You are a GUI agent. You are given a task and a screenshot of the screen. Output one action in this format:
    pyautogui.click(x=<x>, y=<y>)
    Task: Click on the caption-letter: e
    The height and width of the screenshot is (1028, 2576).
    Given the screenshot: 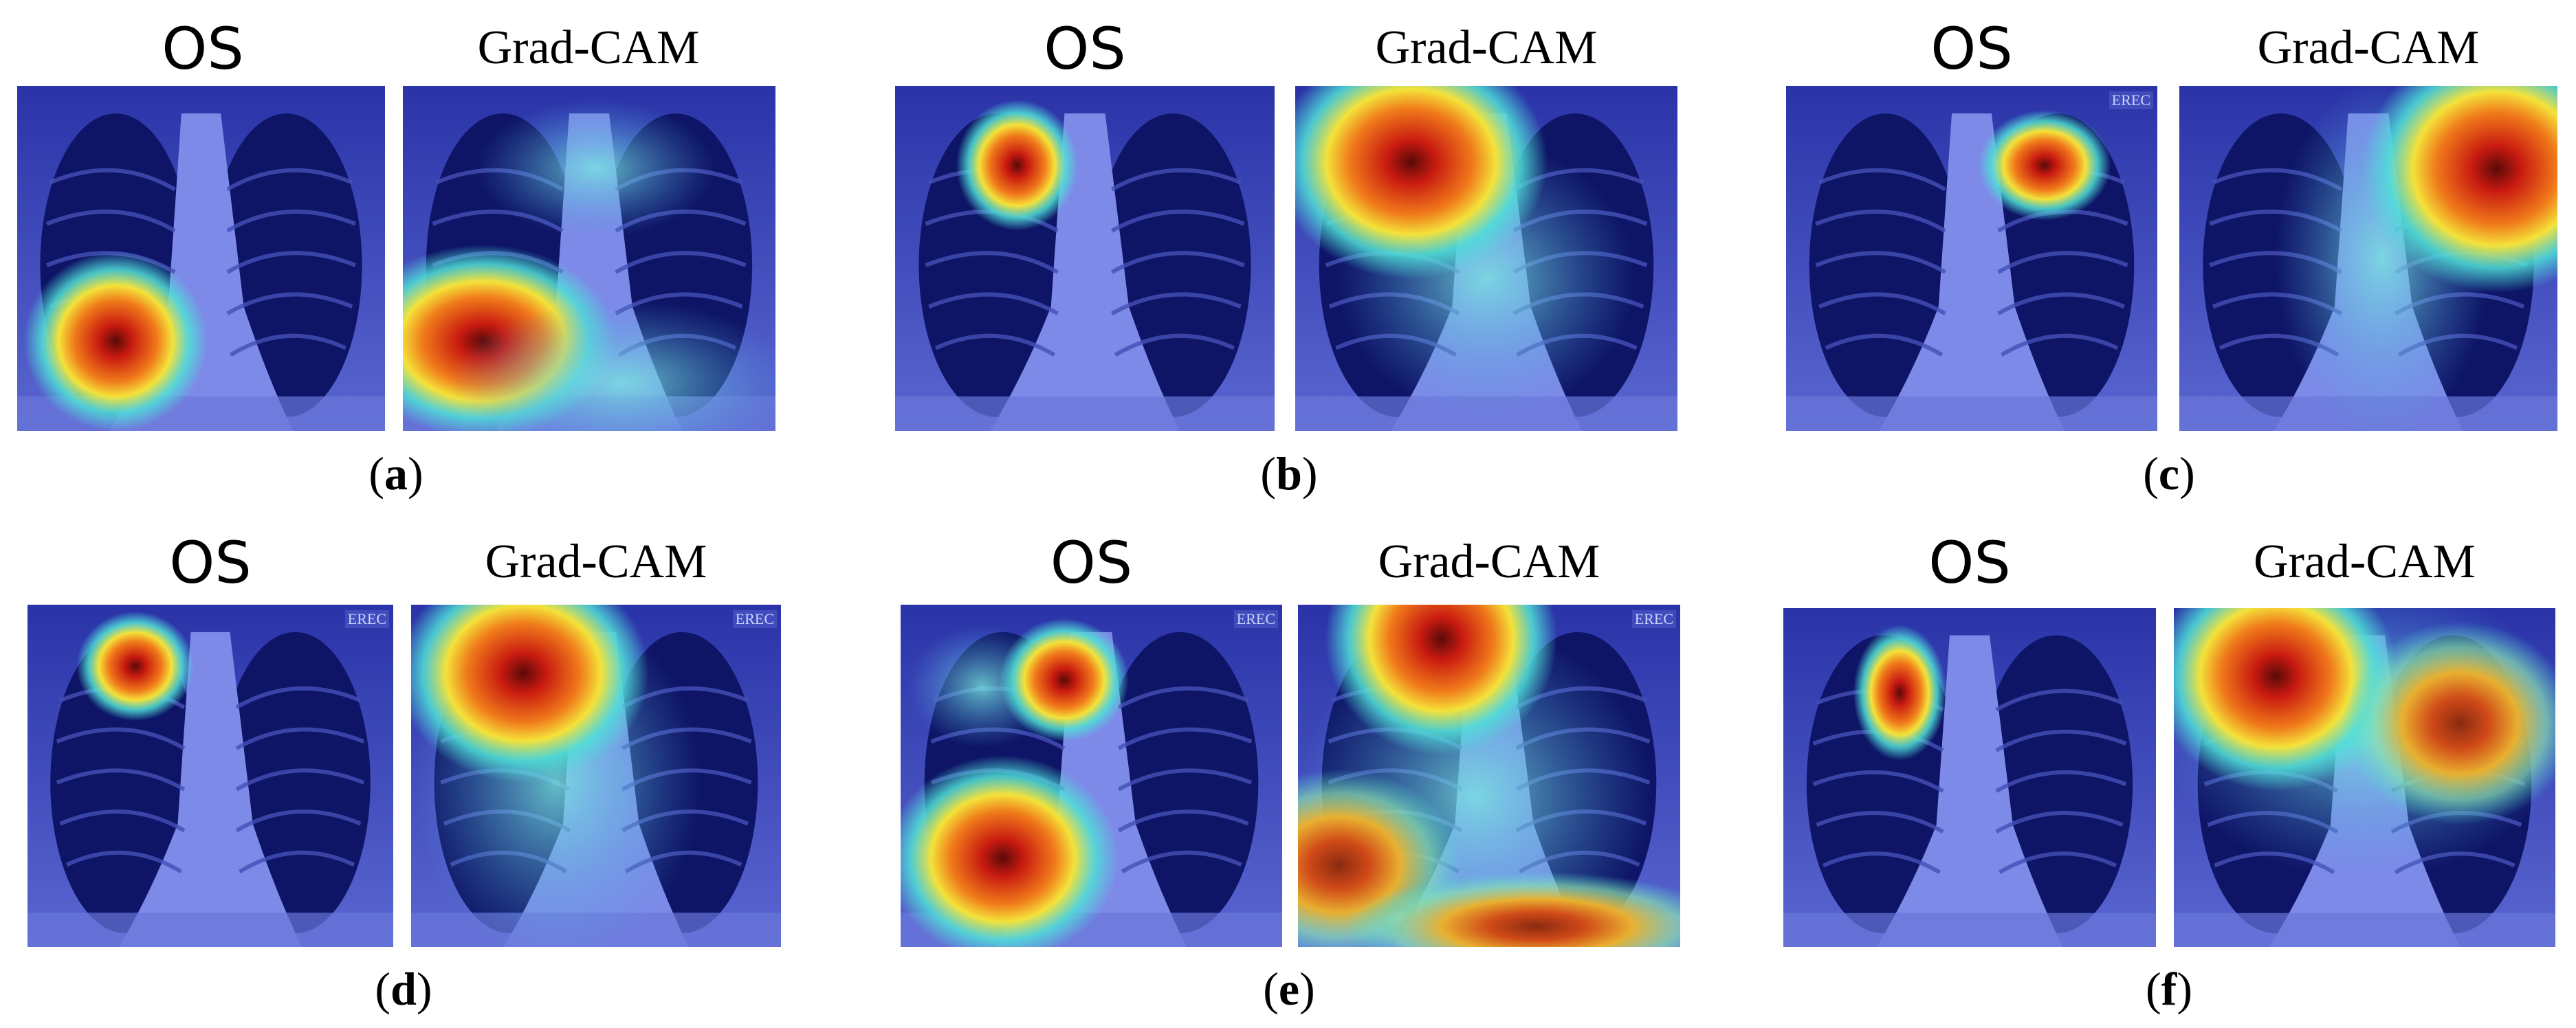 What is the action you would take?
    pyautogui.click(x=1289, y=989)
    